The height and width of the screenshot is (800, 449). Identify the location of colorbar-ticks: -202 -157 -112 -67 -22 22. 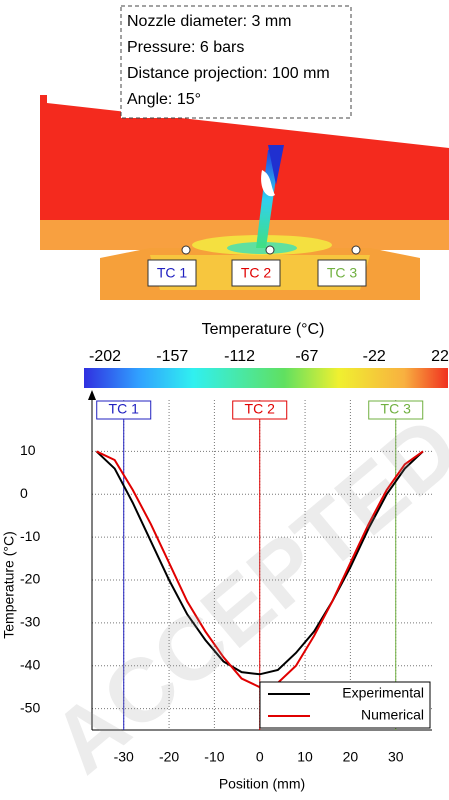
(269, 356).